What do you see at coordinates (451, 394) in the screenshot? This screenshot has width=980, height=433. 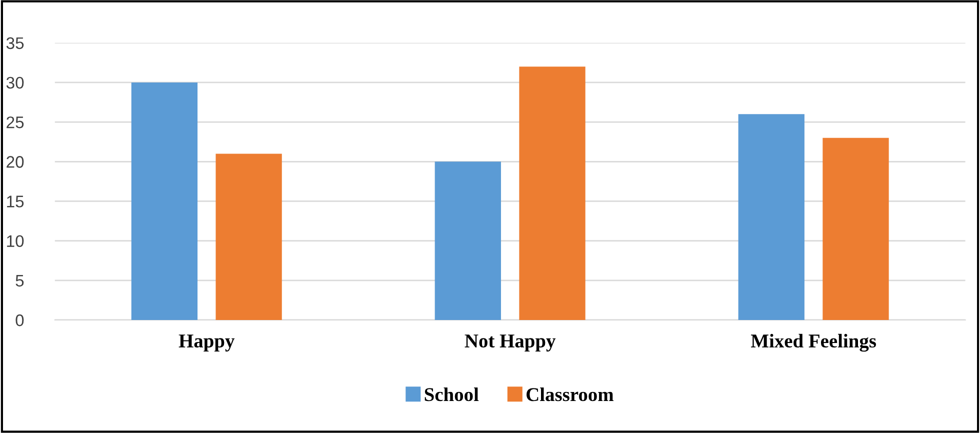 I see `legend-label: School` at bounding box center [451, 394].